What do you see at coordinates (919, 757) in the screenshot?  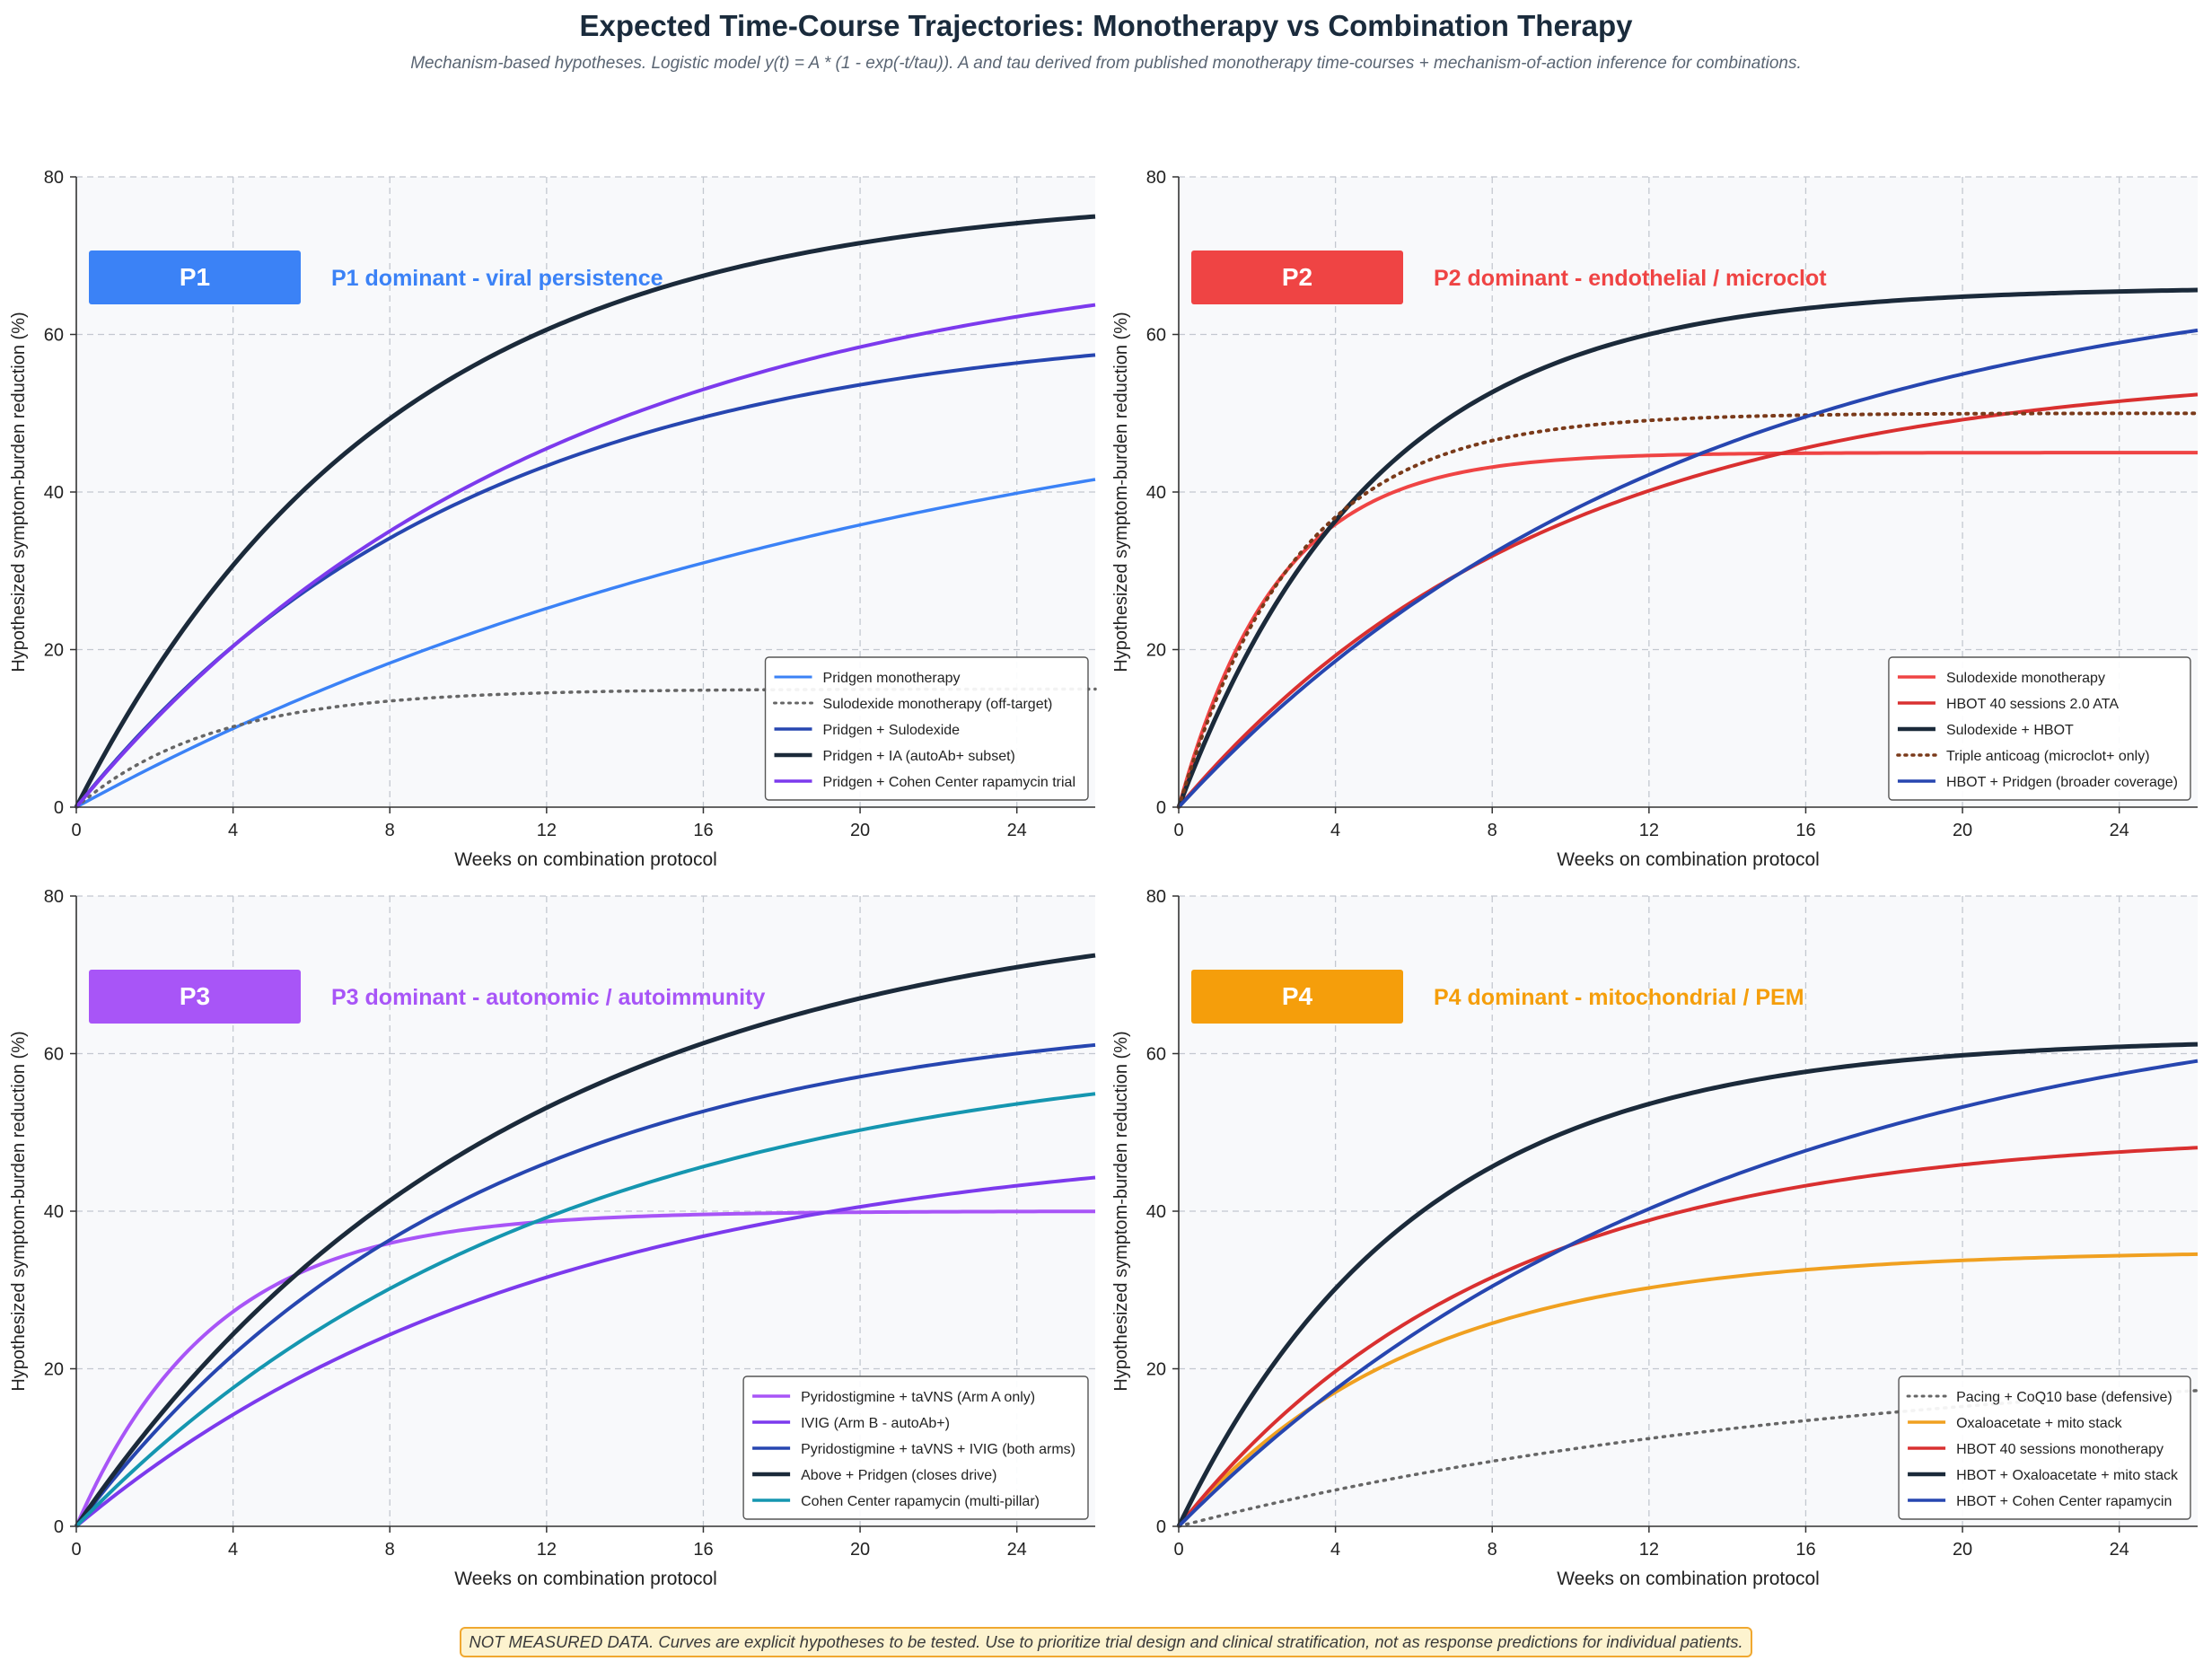 I see `legend-entry: Pridgen + IA (autoAb+ subset)` at bounding box center [919, 757].